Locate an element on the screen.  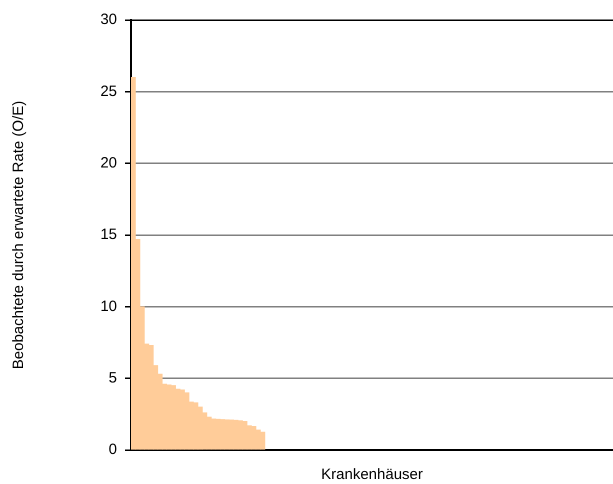
y-tick-label: 25 is located at coordinates (108, 91).